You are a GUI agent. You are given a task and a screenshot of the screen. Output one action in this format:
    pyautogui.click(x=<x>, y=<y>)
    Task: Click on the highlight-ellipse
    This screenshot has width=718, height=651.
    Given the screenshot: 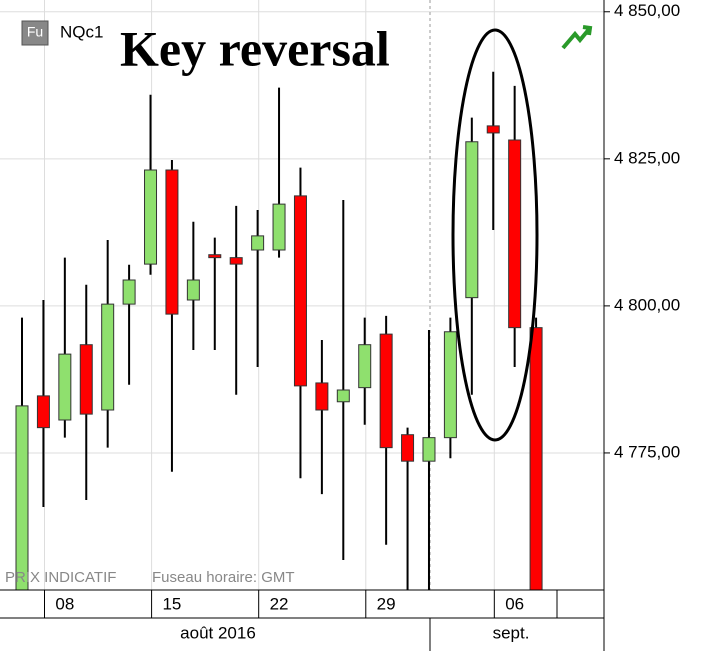 What is the action you would take?
    pyautogui.click(x=495, y=235)
    